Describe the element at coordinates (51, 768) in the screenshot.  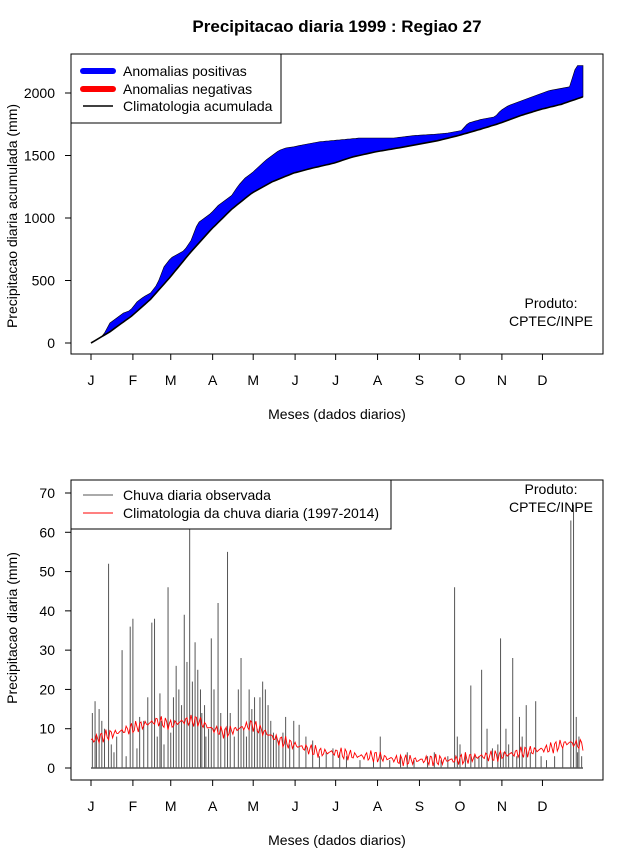
I see `bottom-y-tick-label: 0` at that location.